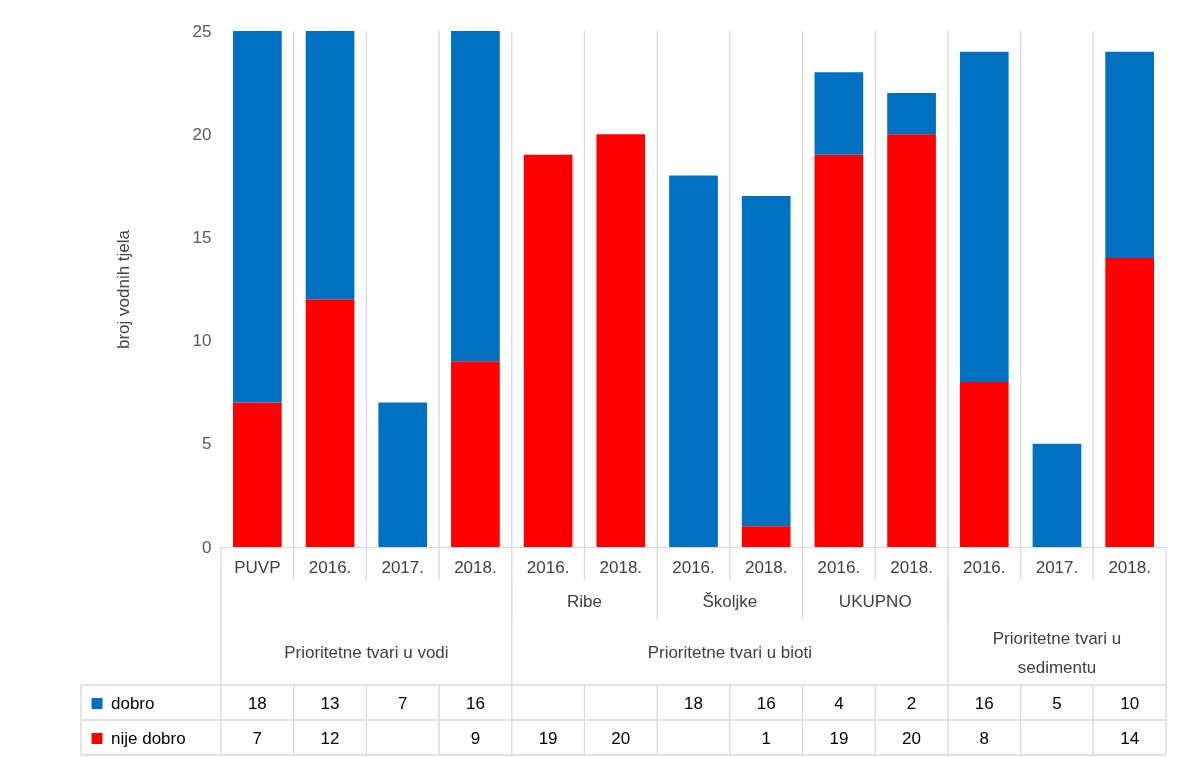 This screenshot has height=758, width=1192. Describe the element at coordinates (1057, 703) in the screenshot. I see `data-label: 5` at that location.